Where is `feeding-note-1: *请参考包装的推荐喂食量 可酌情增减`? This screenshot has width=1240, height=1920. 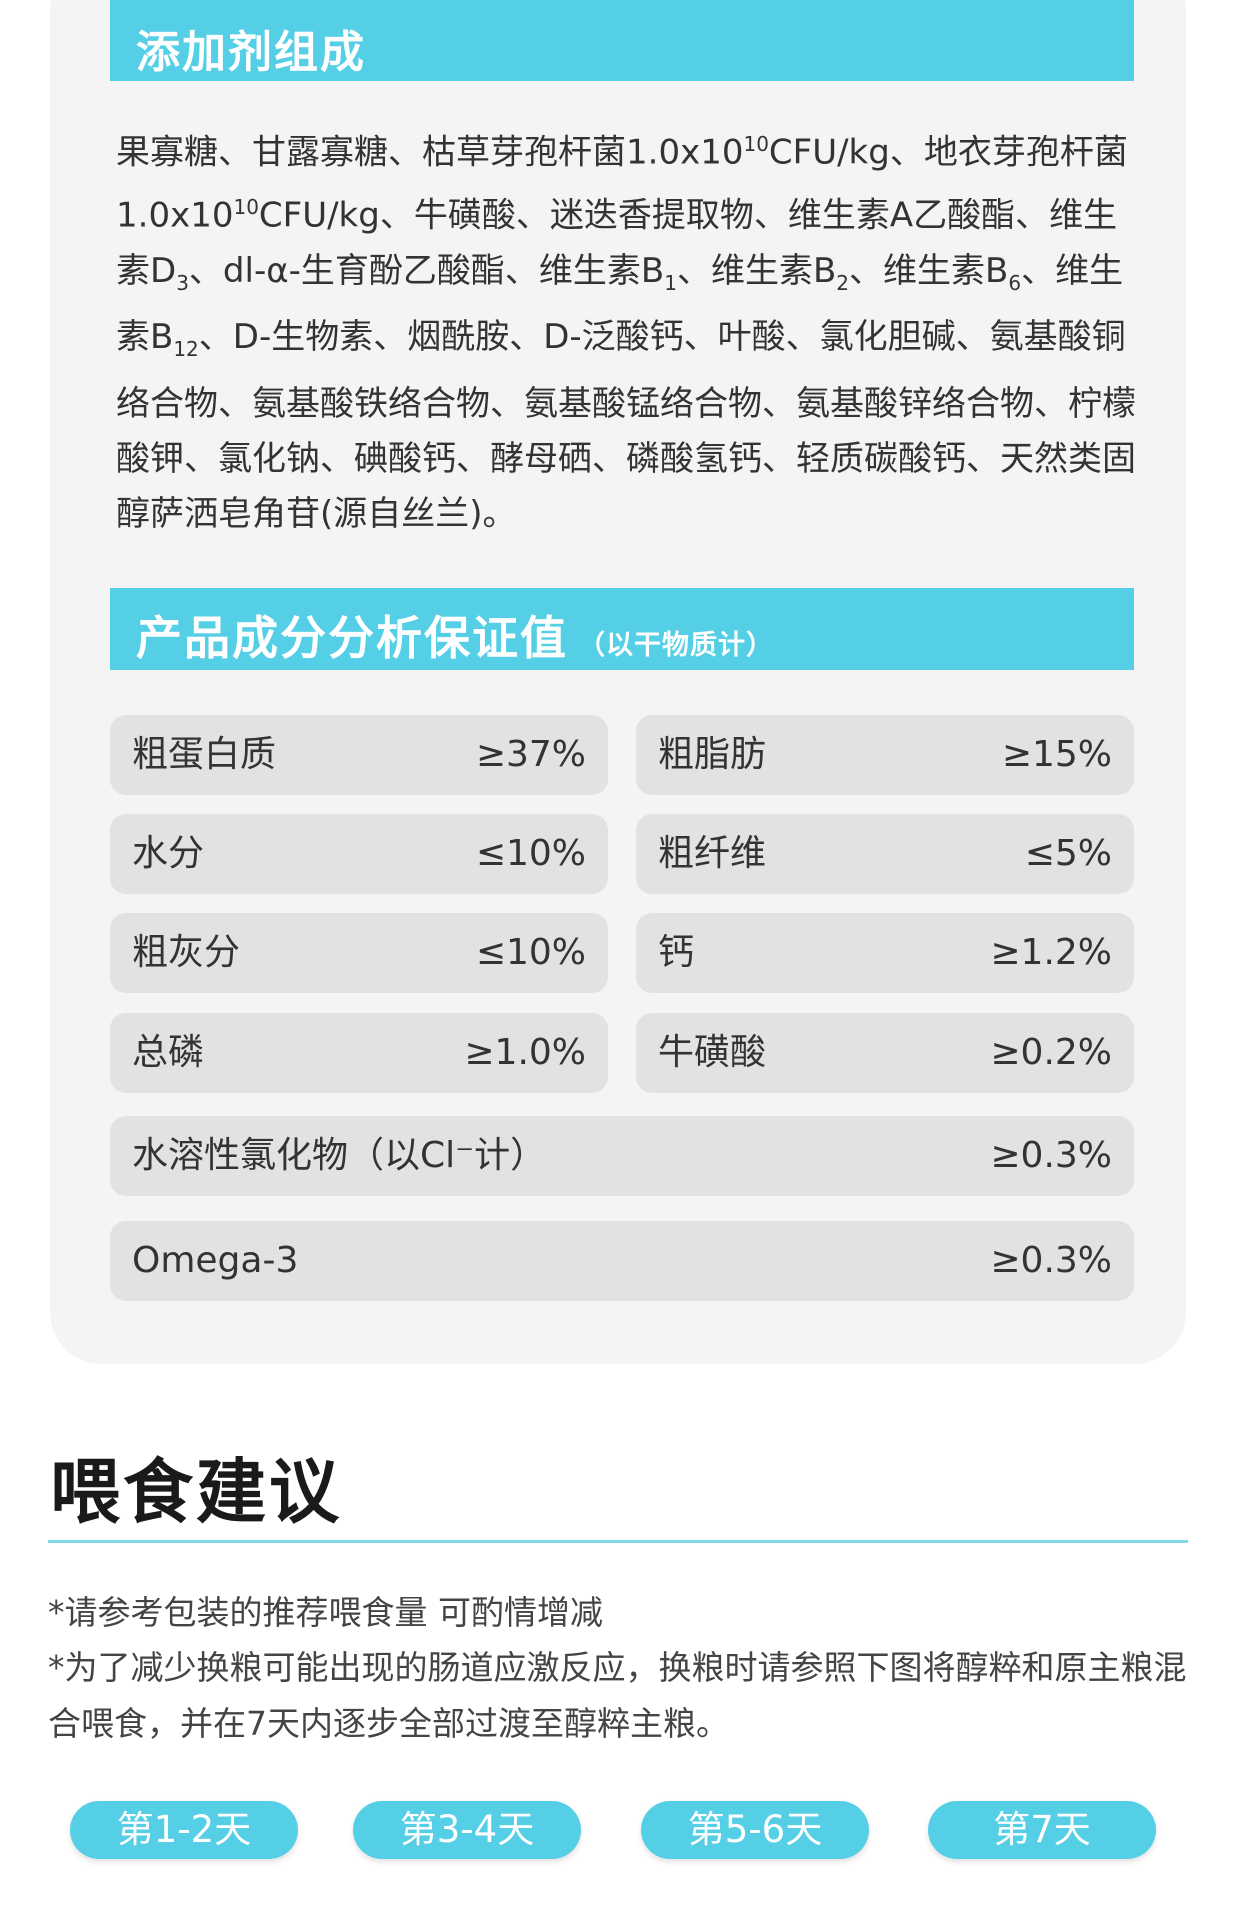
feeding-note-1: *请参考包装的推荐喂食量 可酌情增减 is located at coordinates (325, 1612).